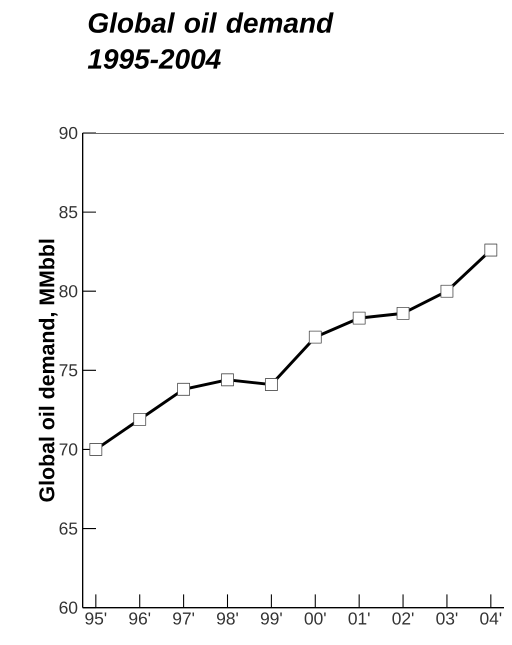 This screenshot has height=645, width=512. Describe the element at coordinates (447, 618) in the screenshot. I see `x-tick-label: 03'` at that location.